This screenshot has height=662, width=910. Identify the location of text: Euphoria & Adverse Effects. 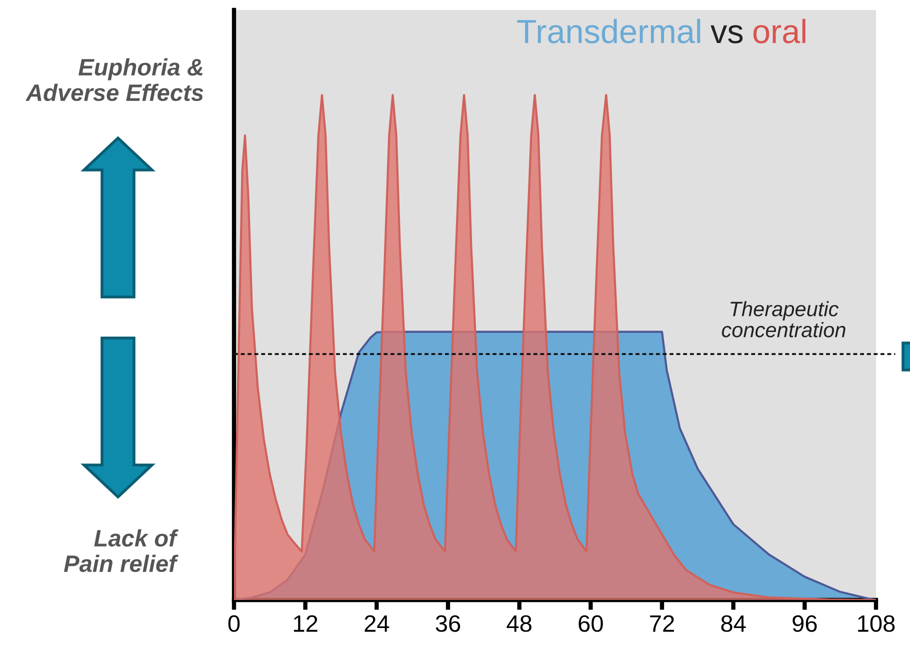
(114, 80).